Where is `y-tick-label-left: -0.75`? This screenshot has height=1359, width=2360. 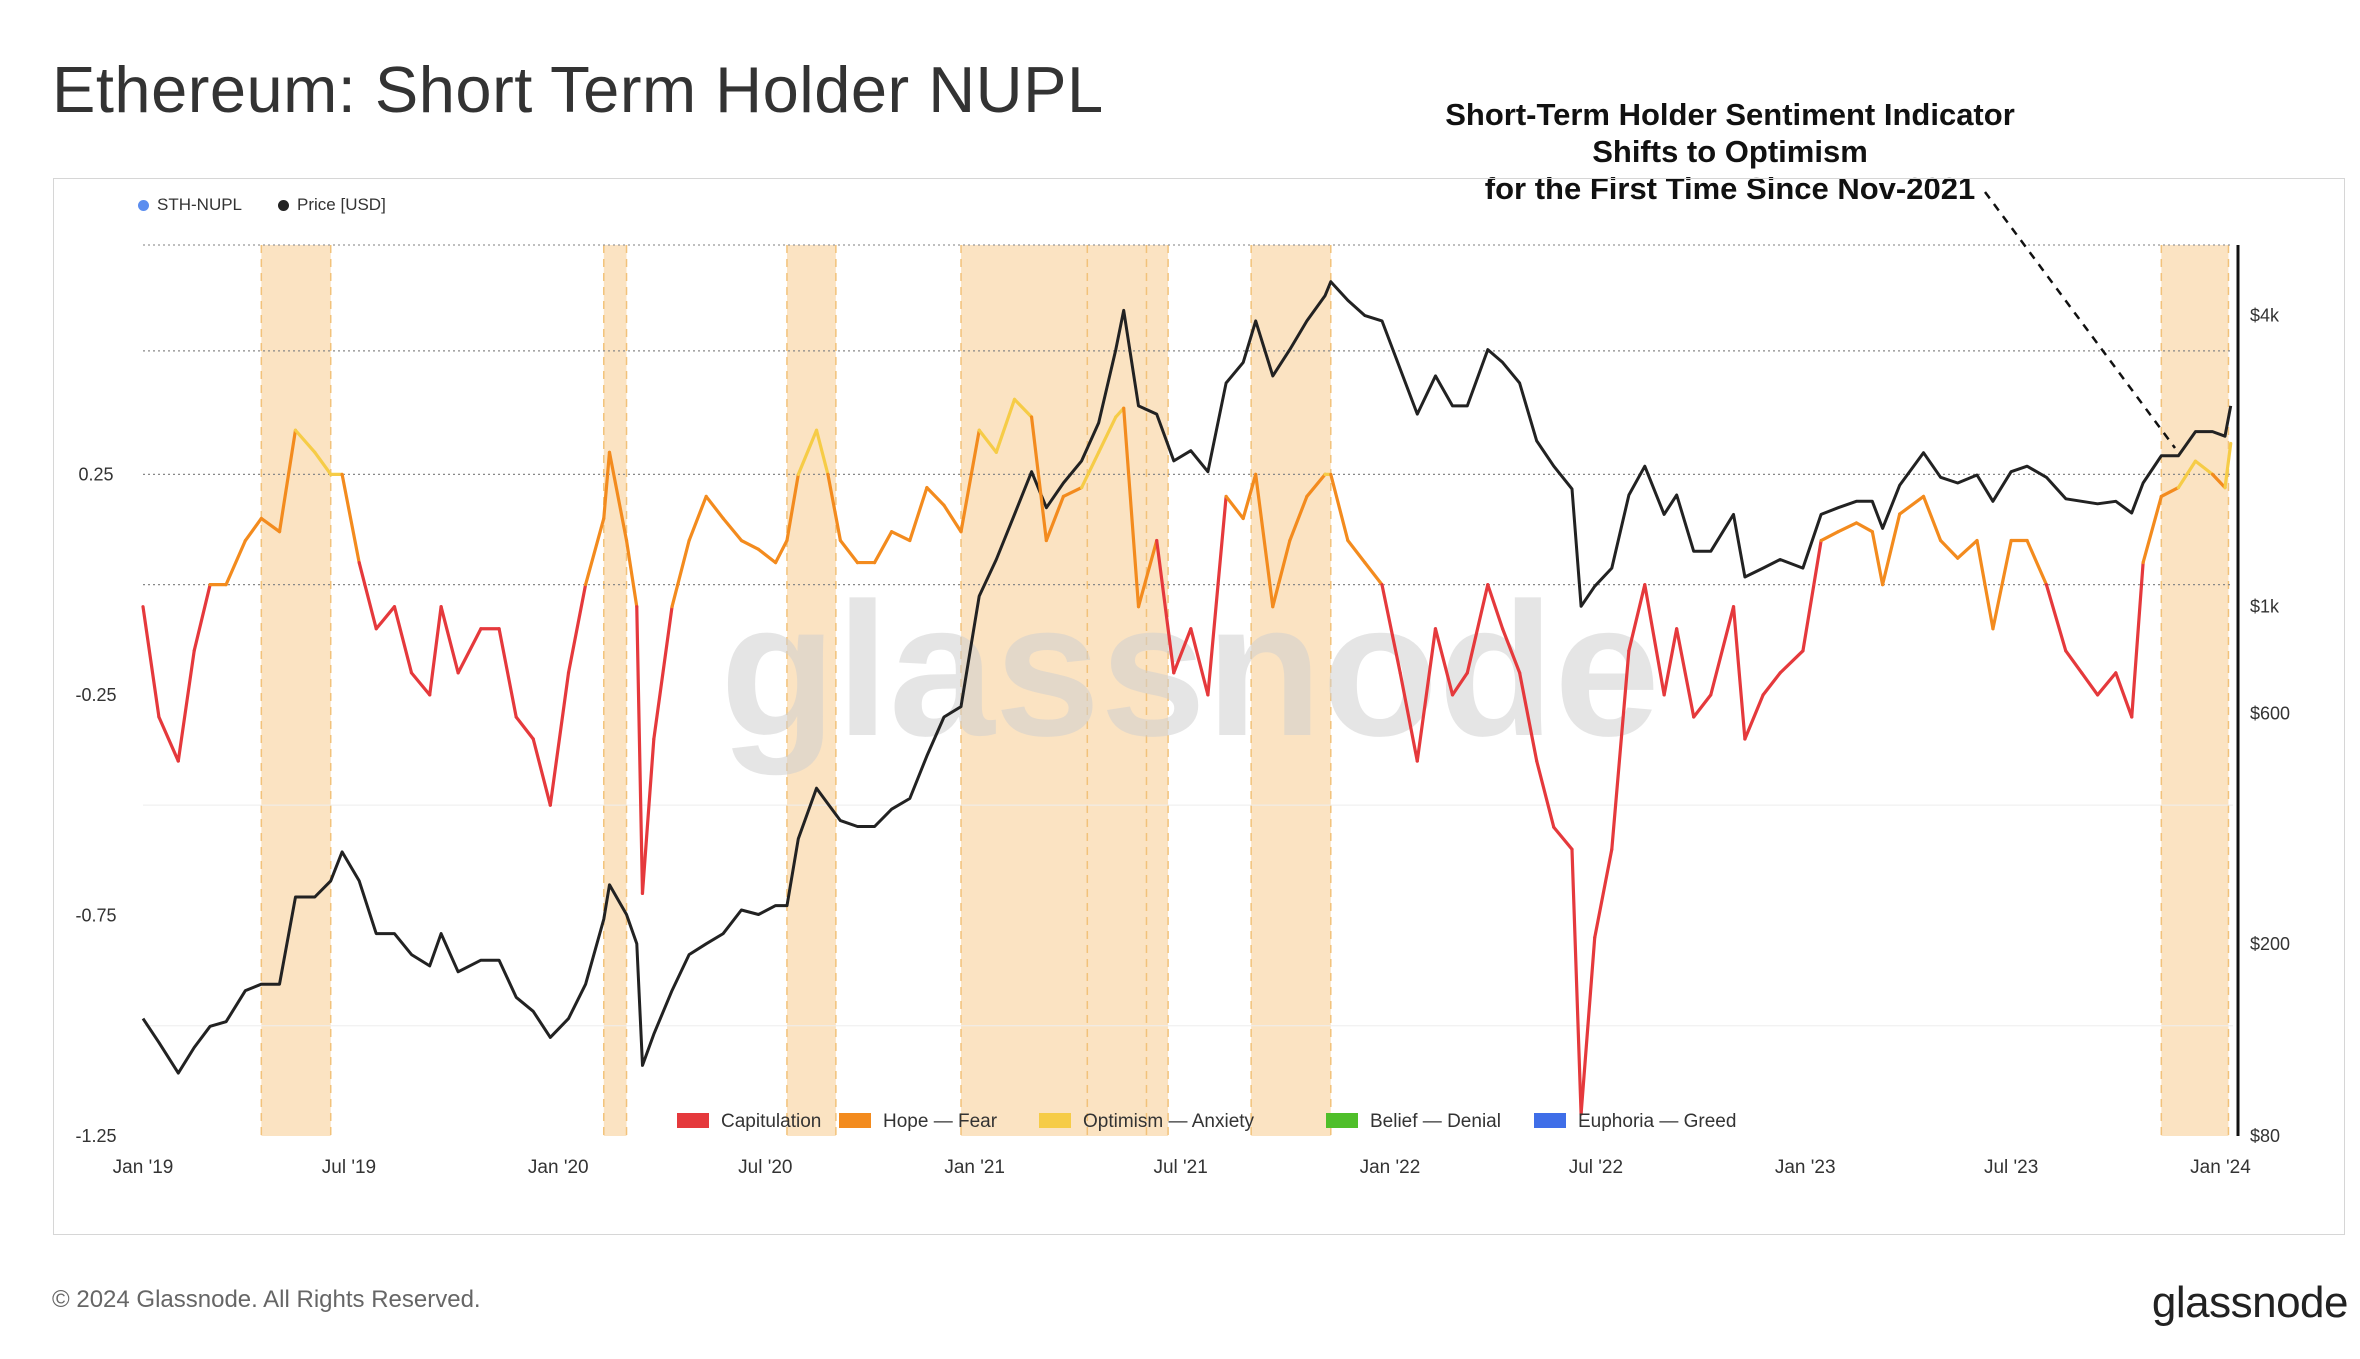 y-tick-label-left: -0.75 is located at coordinates (95, 915).